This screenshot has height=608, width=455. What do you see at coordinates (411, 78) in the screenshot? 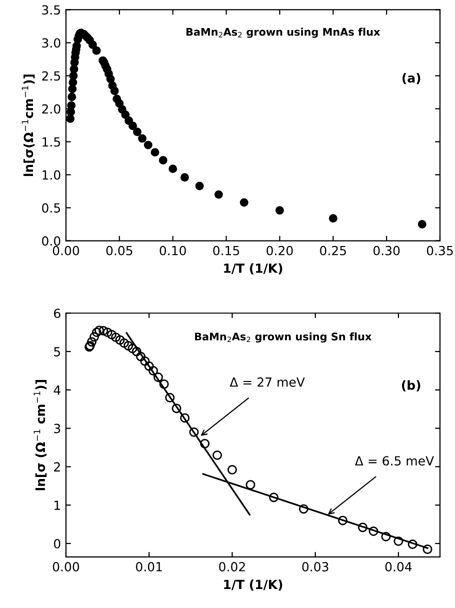
I see `annotation: (a)` at bounding box center [411, 78].